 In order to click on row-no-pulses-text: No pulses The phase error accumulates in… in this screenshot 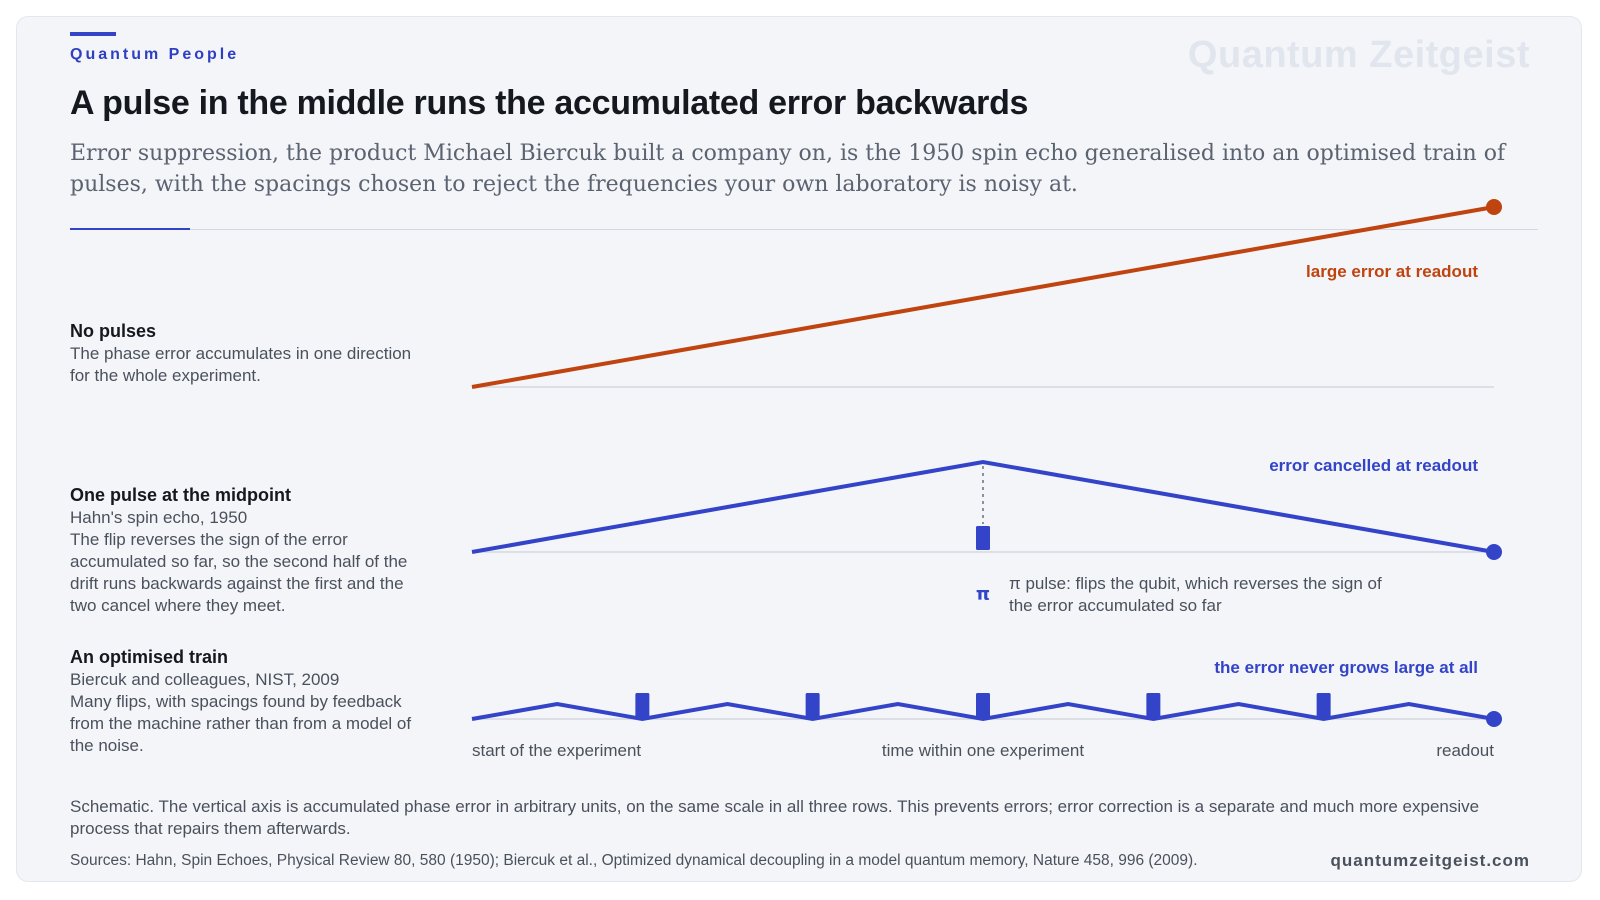, I will do `click(245, 353)`.